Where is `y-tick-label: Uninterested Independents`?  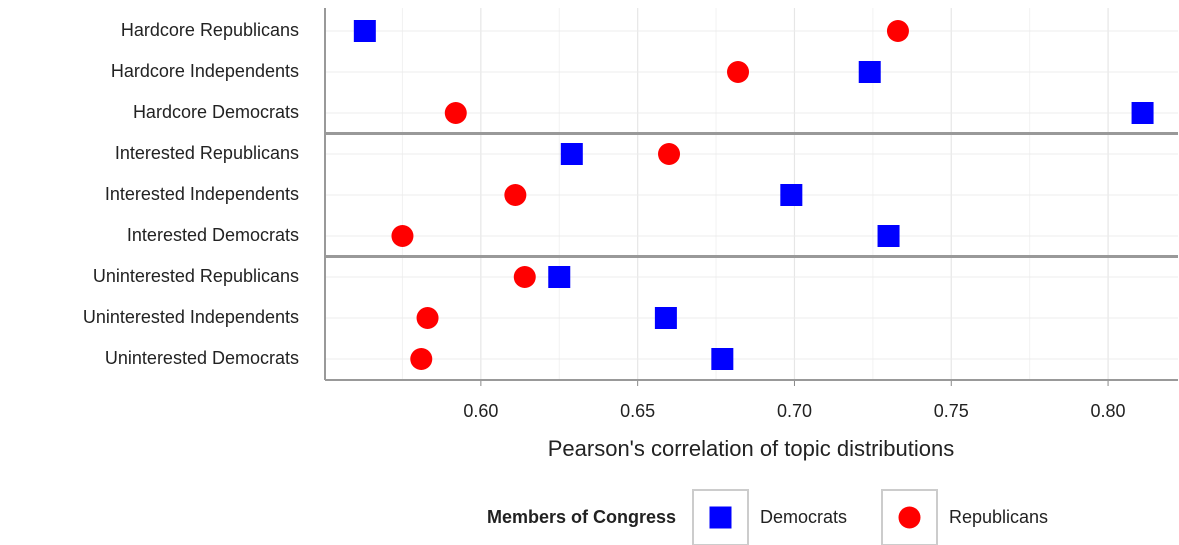
y-tick-label: Uninterested Independents is located at coordinates (191, 317).